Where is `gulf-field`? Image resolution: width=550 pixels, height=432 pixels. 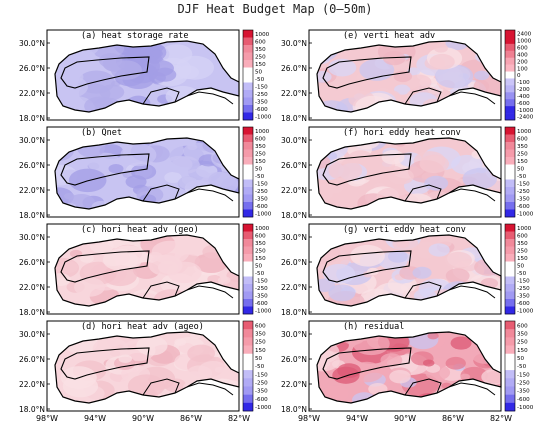 gulf-field is located at coordinates (147, 270).